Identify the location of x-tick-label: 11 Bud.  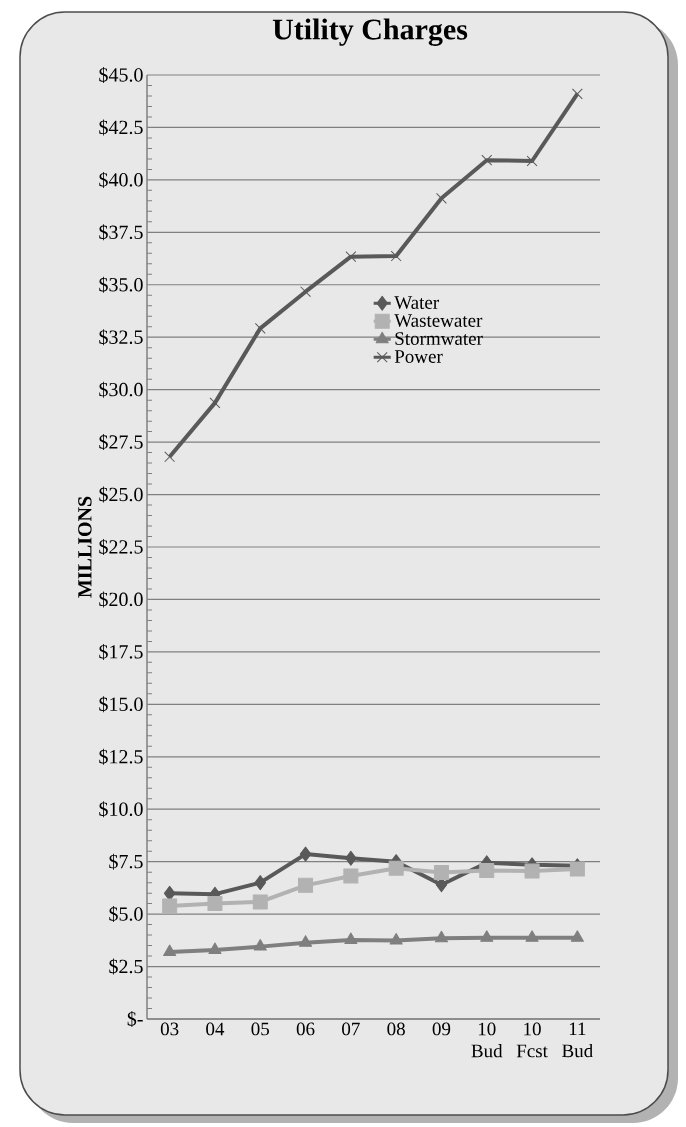
(577, 1040).